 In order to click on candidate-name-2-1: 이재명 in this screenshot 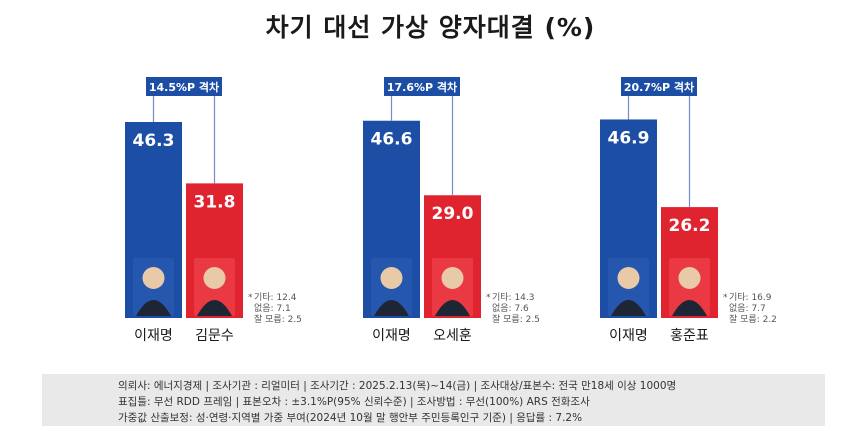, I will do `click(391, 336)`.